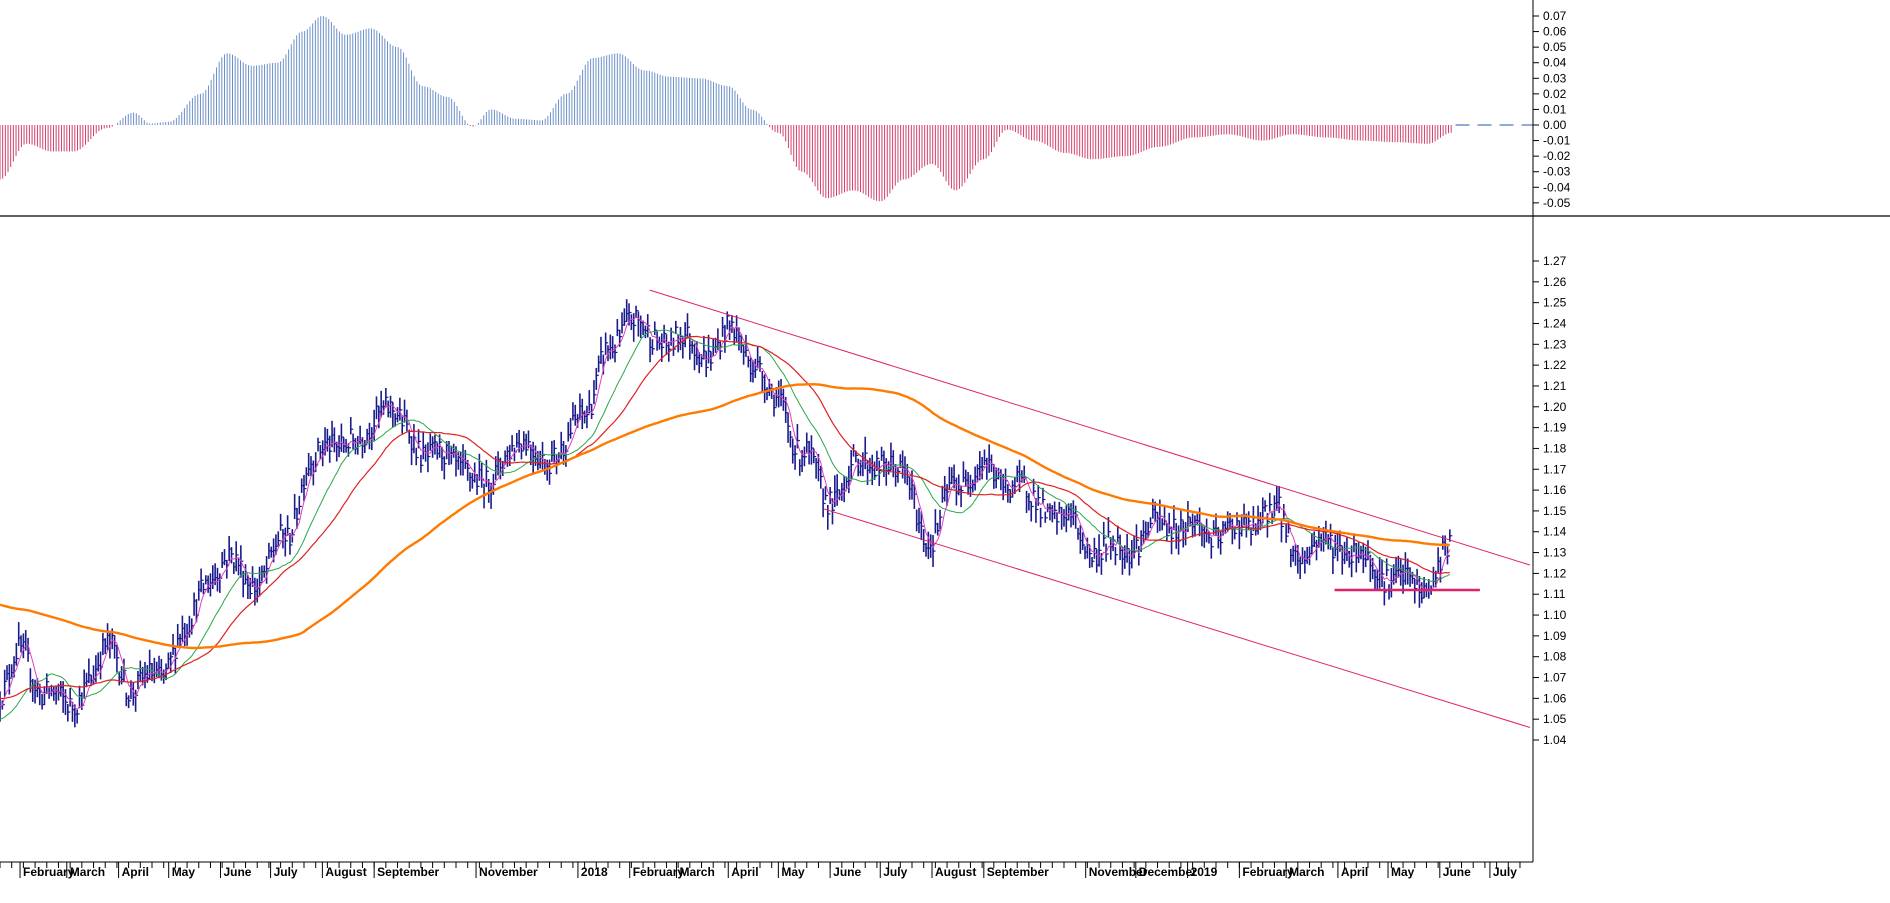 The image size is (1890, 903). What do you see at coordinates (1555, 261) in the screenshot?
I see `price-y-label: 1.27` at bounding box center [1555, 261].